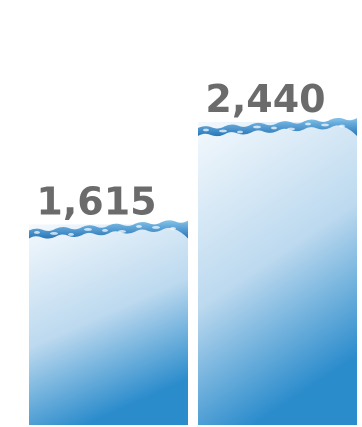  I want to click on bar-value-label: 1,615, so click(96, 201).